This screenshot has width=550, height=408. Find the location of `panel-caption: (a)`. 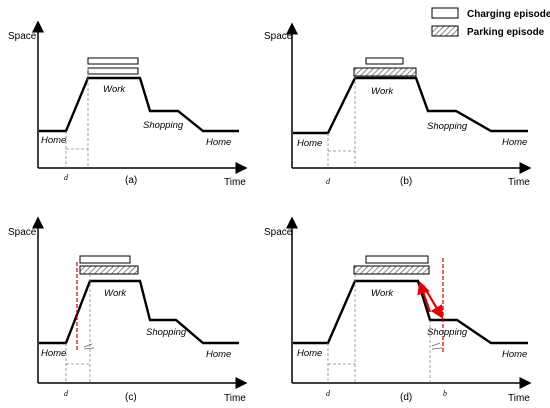

panel-caption: (a) is located at coordinates (131, 180).